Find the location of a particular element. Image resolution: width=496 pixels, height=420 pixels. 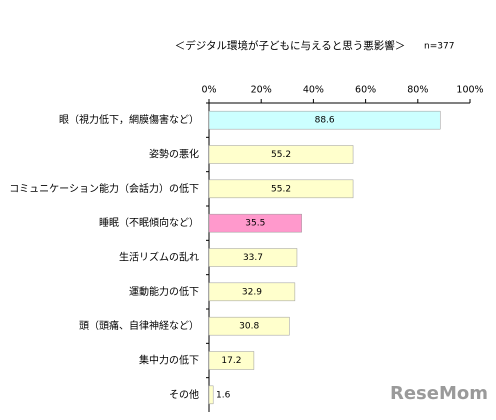

y-tick-label: 集中力の低下 is located at coordinates (169, 360).